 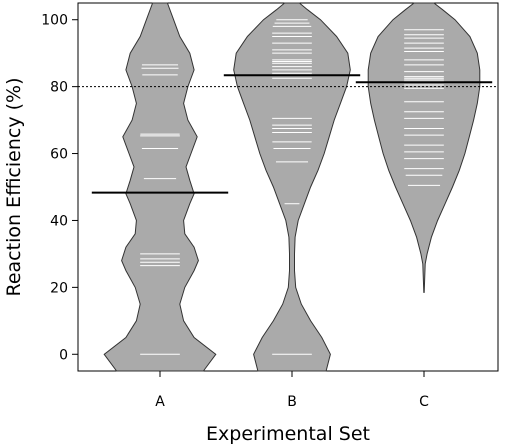 I want to click on y-axis: 0 20 40 60 80 100, so click(x=59, y=188).